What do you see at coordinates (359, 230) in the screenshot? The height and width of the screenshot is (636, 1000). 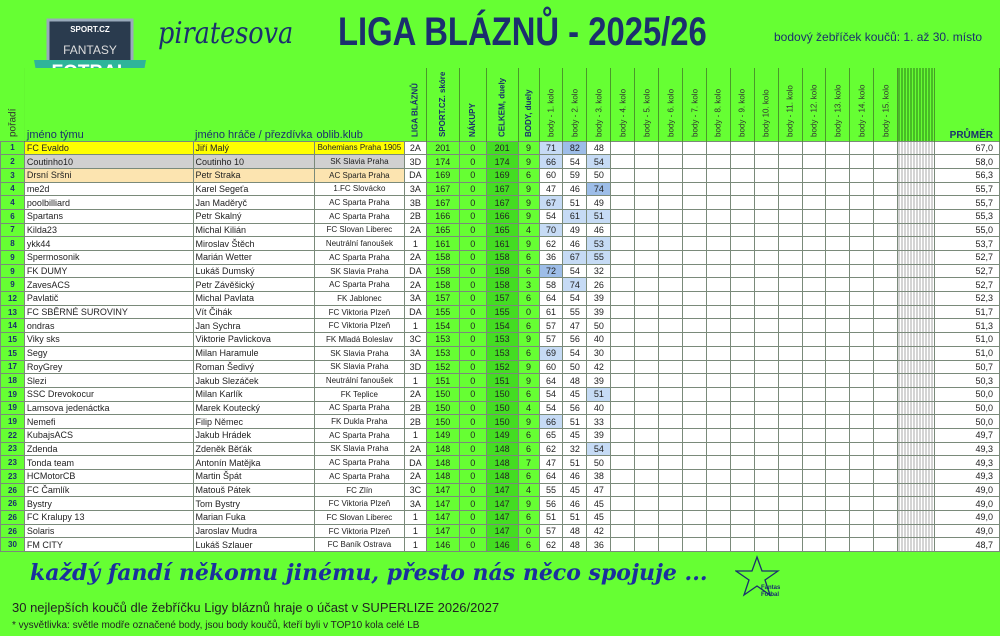 I see `favorite-club: FC Slovan Liberec` at bounding box center [359, 230].